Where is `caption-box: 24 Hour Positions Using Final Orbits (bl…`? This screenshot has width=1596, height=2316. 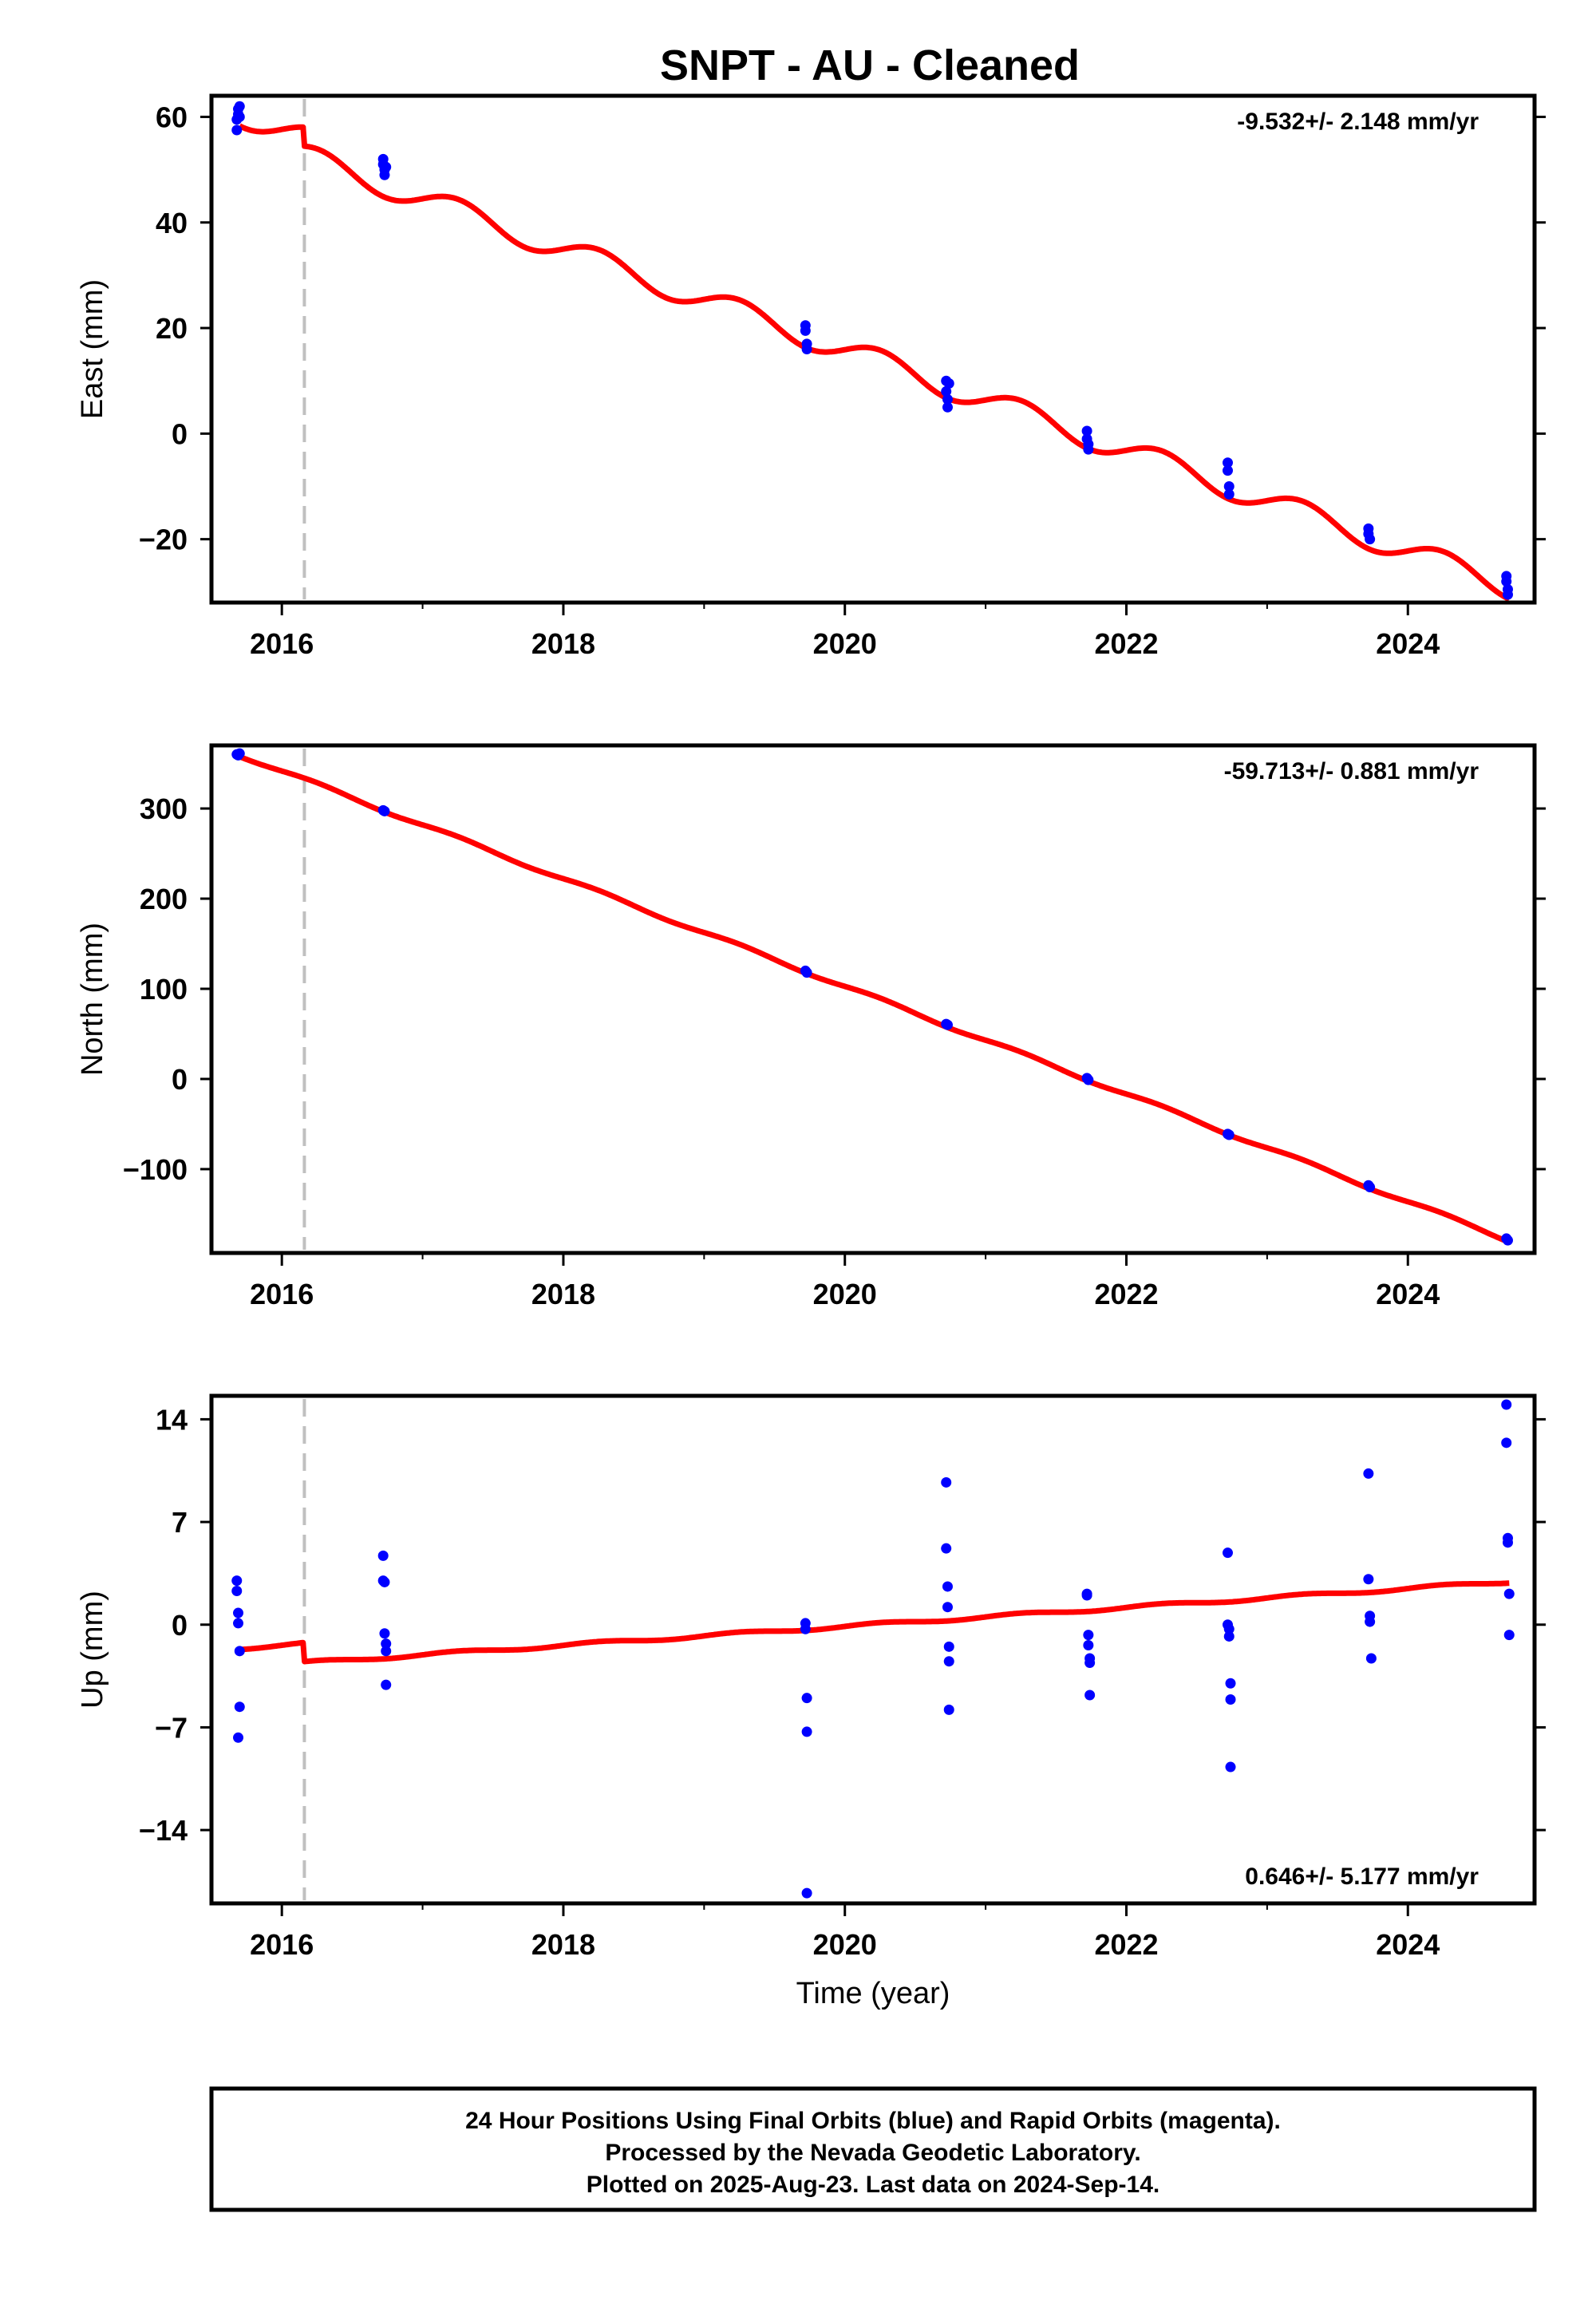
caption-box: 24 Hour Positions Using Final Orbits (bl… is located at coordinates (873, 2149).